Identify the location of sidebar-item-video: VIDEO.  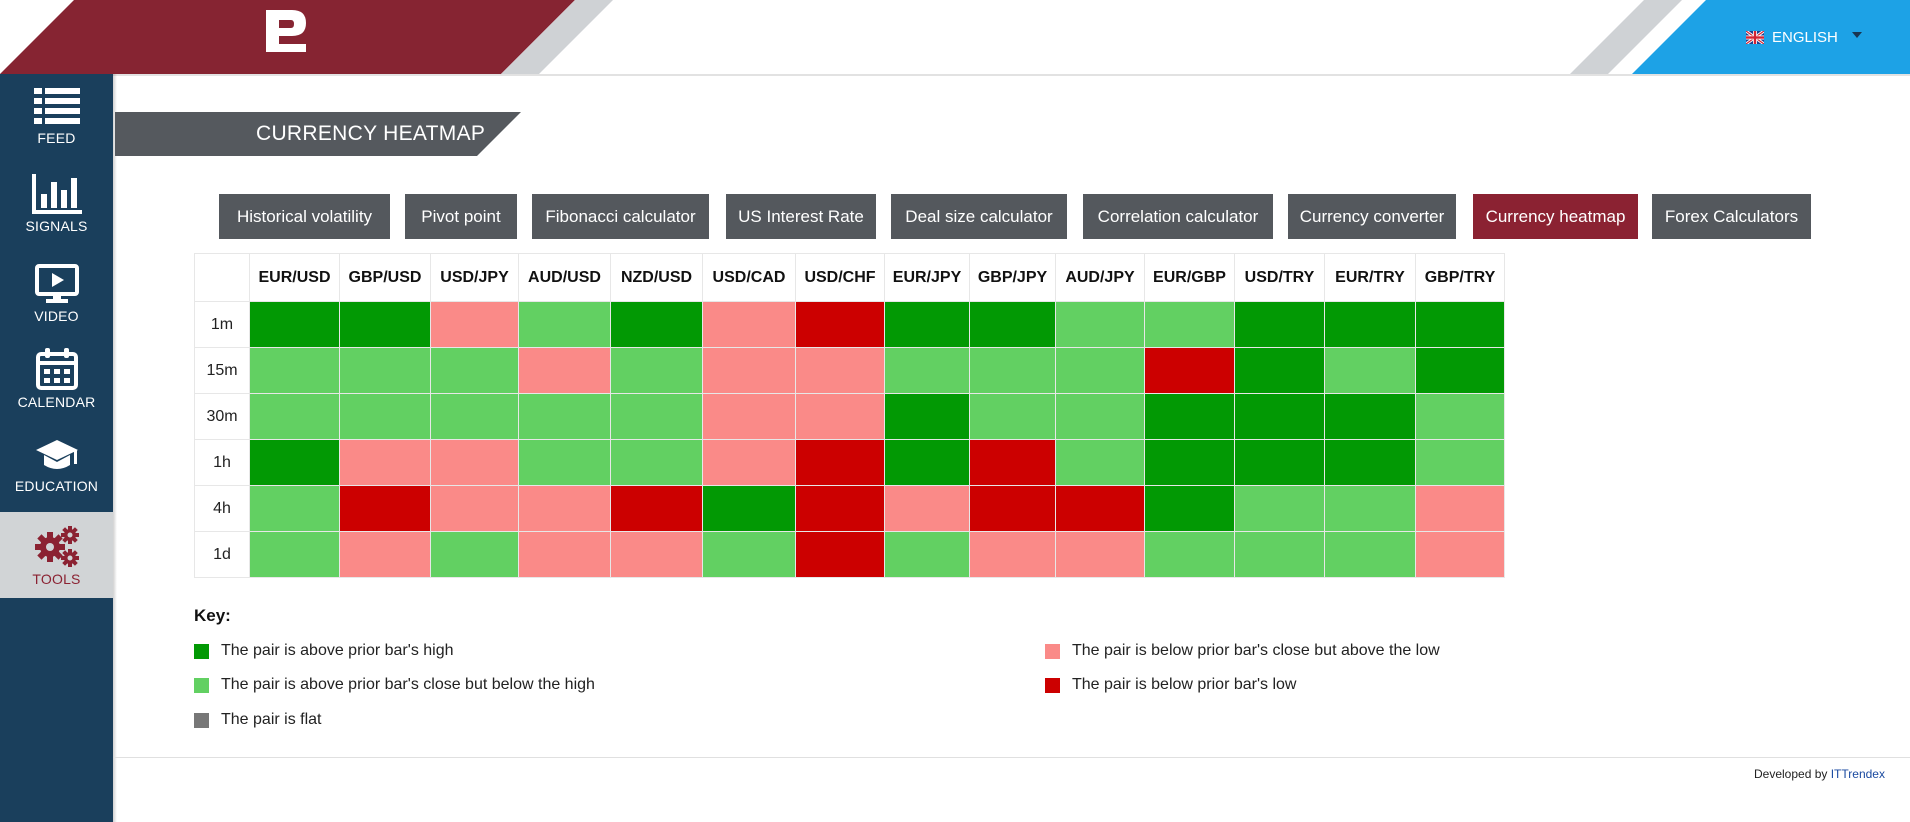
(56, 294).